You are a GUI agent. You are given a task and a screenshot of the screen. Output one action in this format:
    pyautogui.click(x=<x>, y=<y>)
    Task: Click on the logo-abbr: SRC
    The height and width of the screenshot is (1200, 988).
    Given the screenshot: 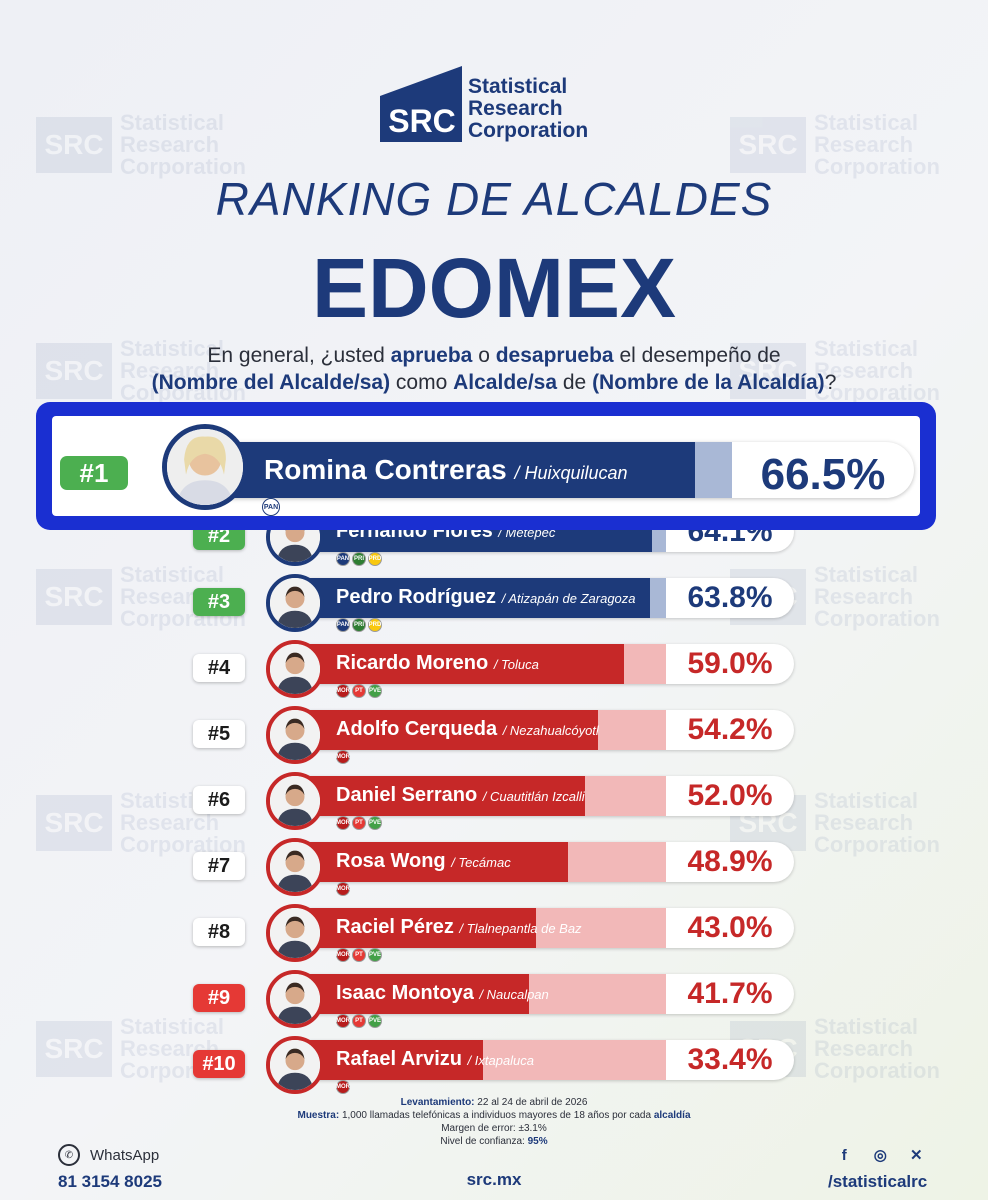 What is the action you would take?
    pyautogui.click(x=422, y=121)
    